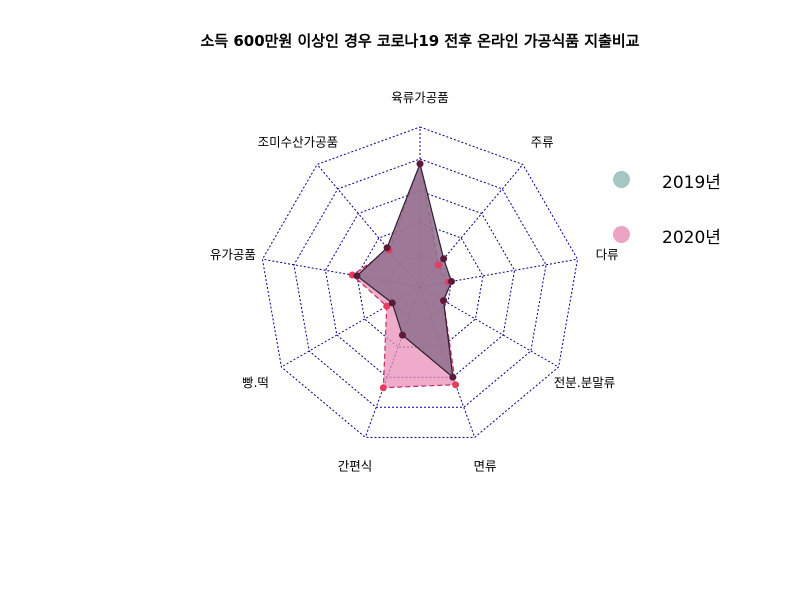 Image resolution: width=800 pixels, height=600 pixels. I want to click on axis-label-2: 주류, so click(542, 141).